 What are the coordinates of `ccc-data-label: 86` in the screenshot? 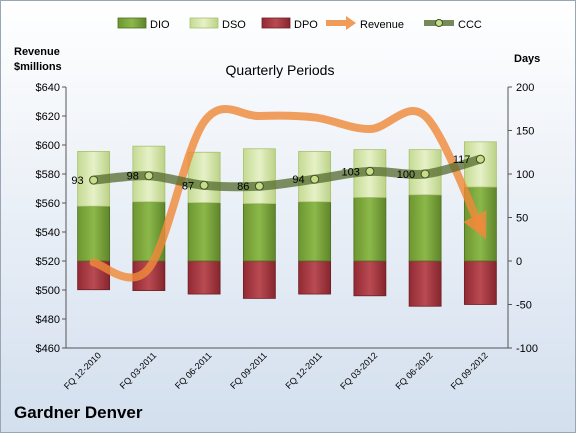 It's located at (243, 187).